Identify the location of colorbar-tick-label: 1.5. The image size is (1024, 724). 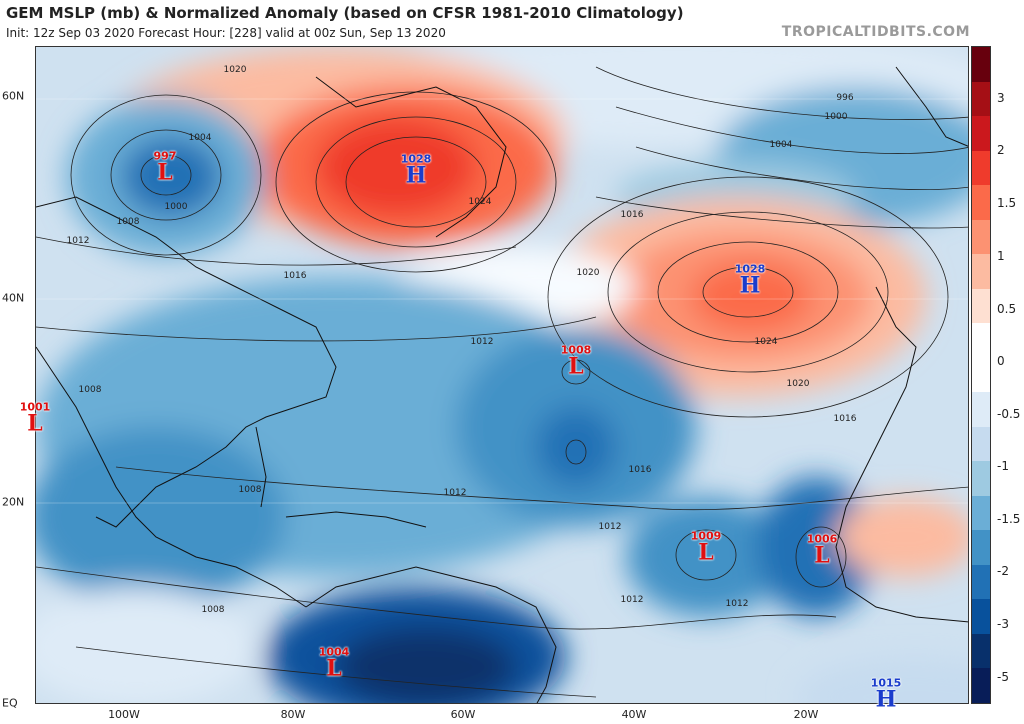
(1007, 203).